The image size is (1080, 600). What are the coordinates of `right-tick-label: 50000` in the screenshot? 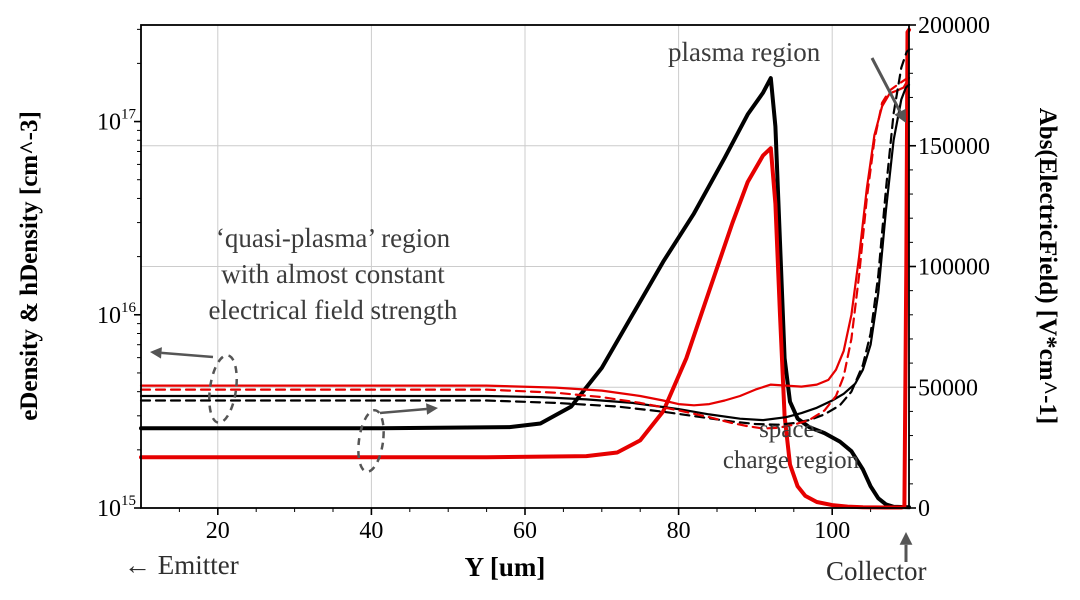 It's located at (948, 388).